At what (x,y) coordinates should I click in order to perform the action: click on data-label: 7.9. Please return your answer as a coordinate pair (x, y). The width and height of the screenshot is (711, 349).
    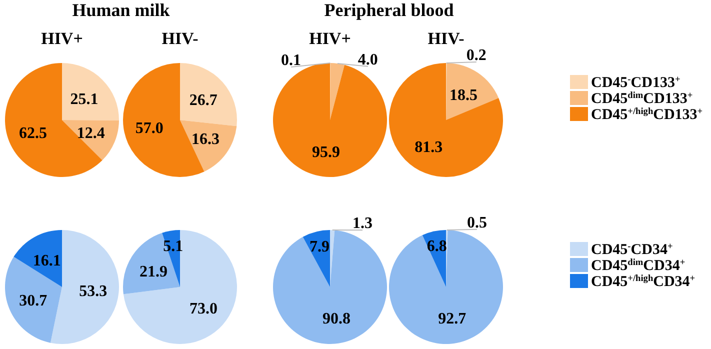
    Looking at the image, I should click on (320, 247).